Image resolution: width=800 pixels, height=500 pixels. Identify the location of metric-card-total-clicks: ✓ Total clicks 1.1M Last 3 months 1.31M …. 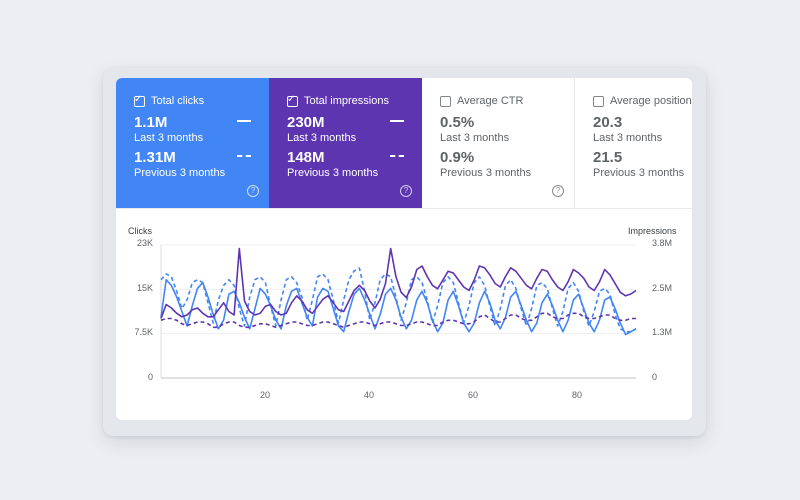
(192, 143).